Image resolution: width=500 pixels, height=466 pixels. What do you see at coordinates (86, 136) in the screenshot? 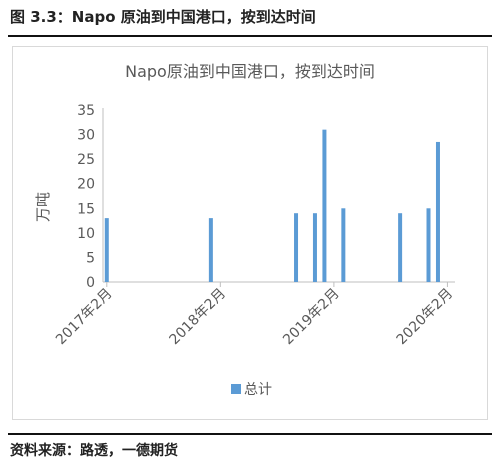
I see `y-tick-label: 30` at bounding box center [86, 136].